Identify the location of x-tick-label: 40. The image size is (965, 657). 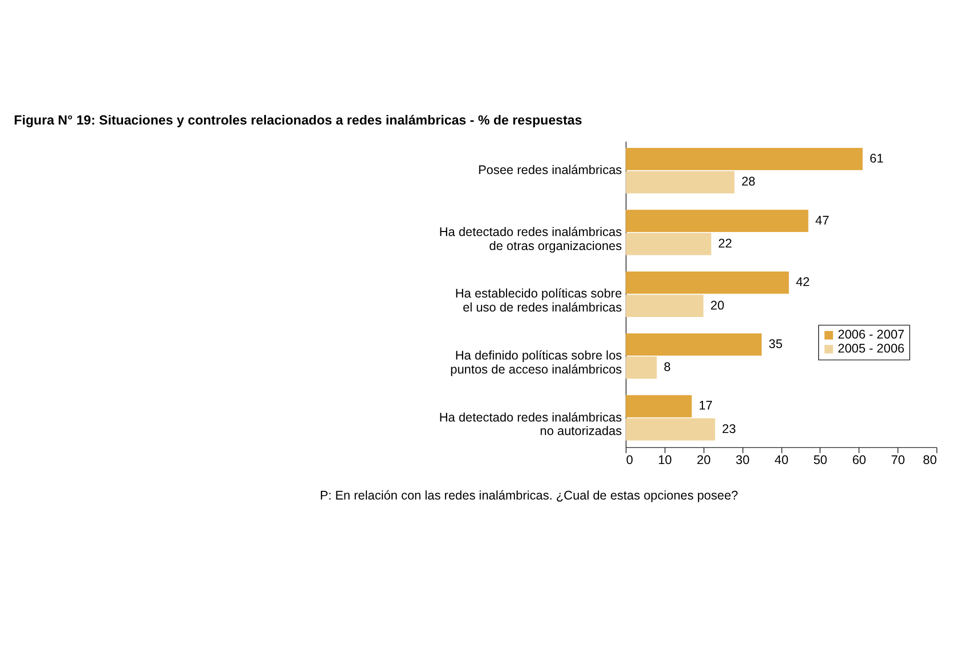
(781, 460).